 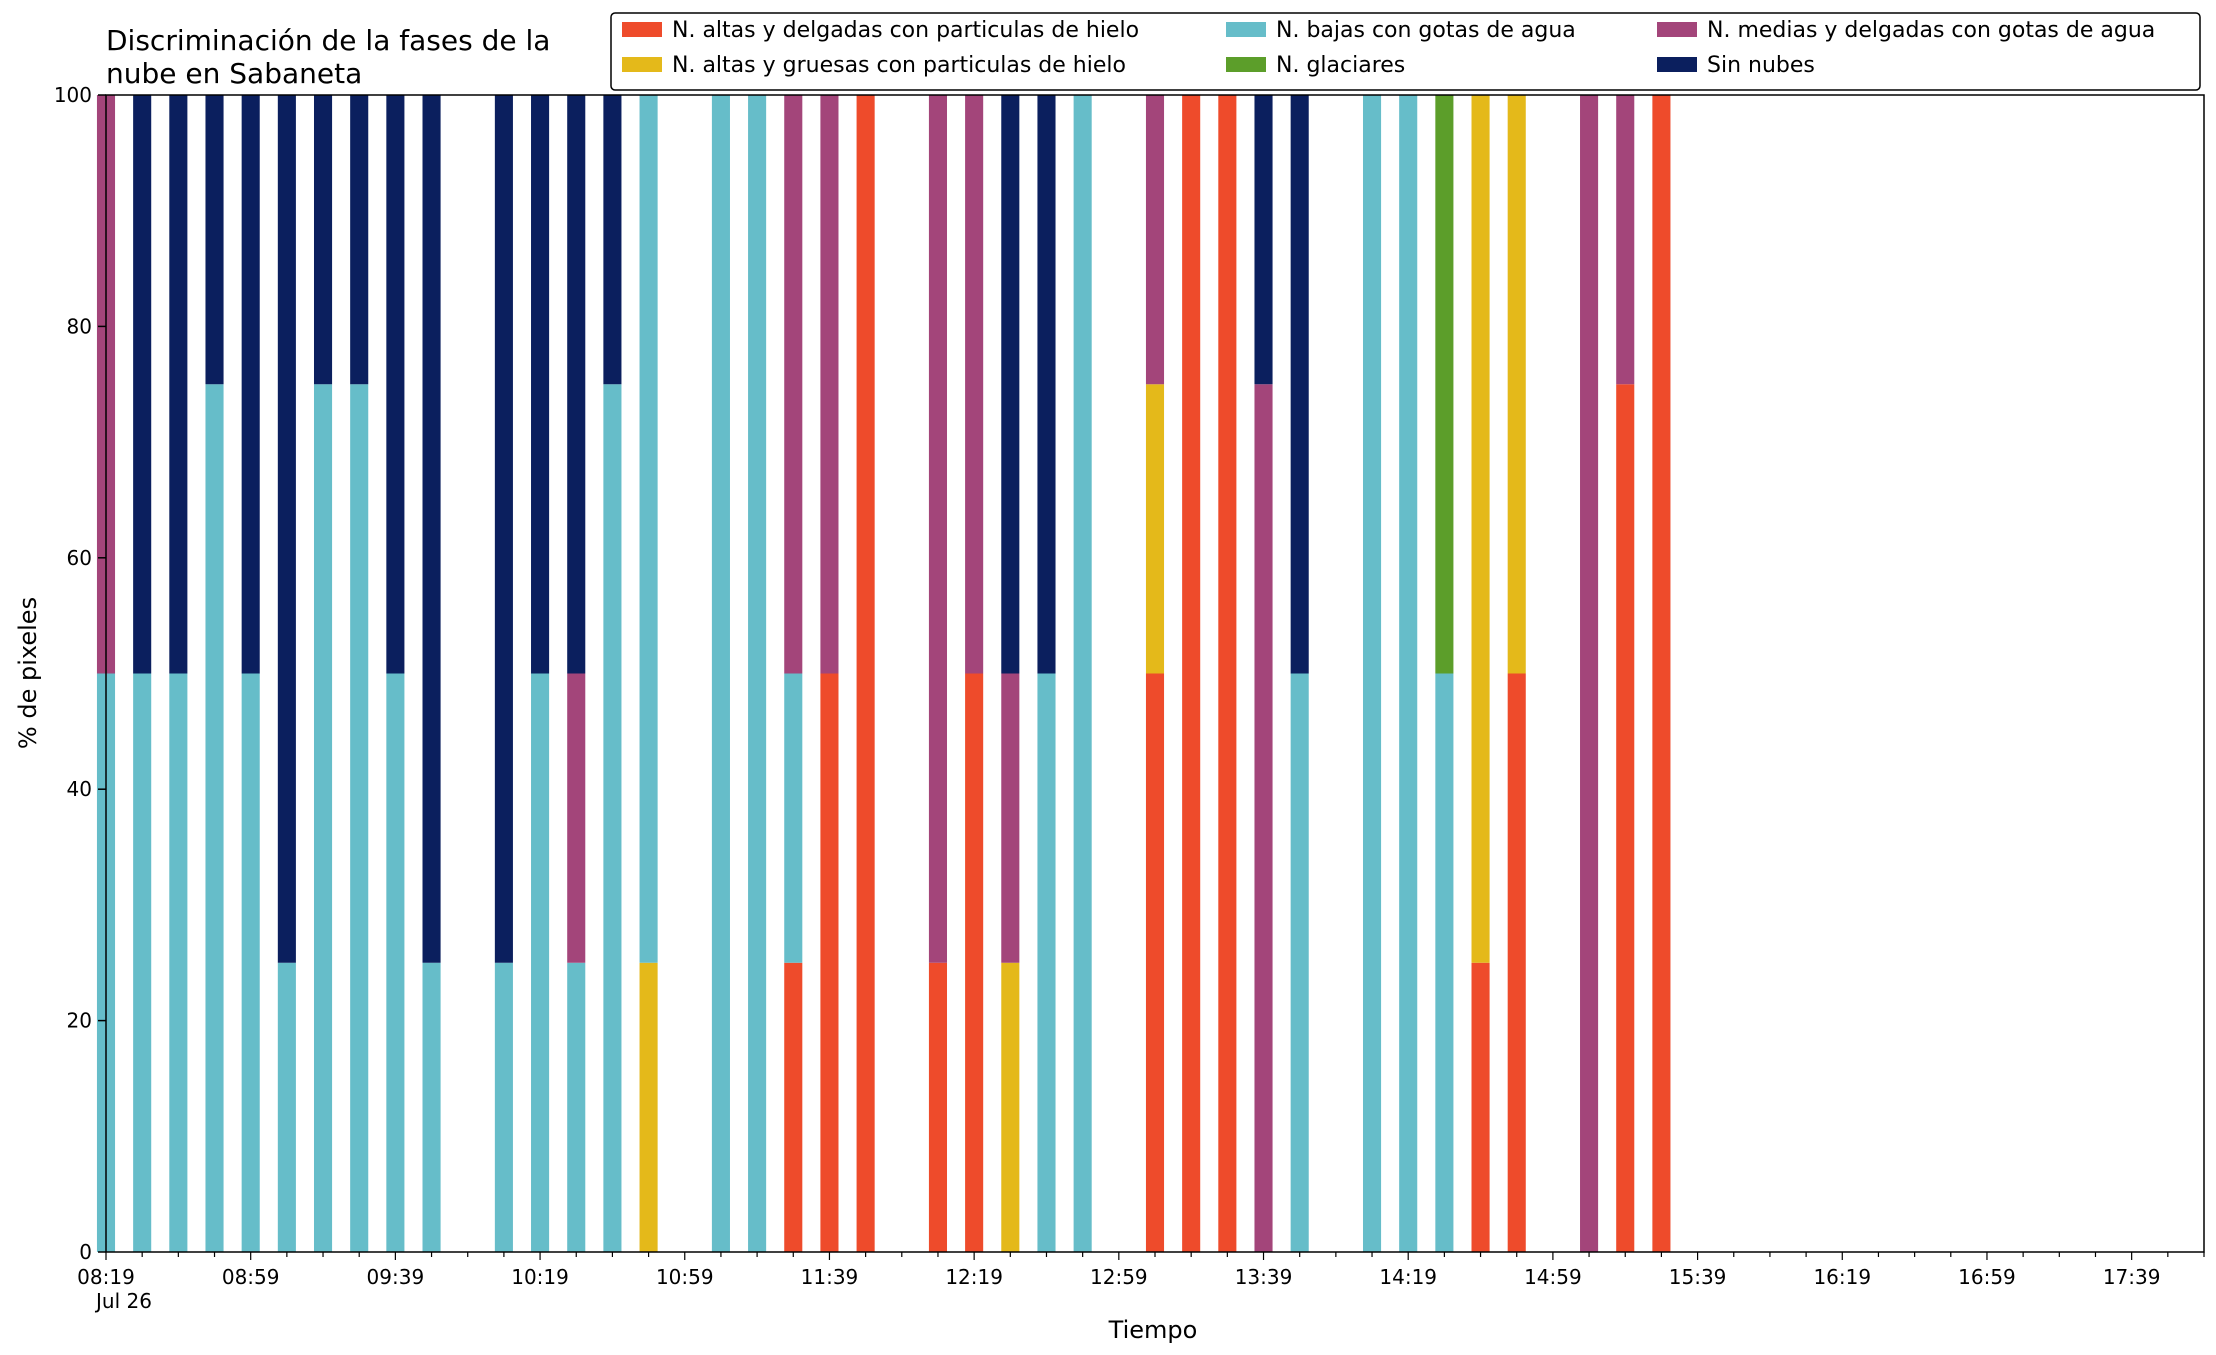 I want to click on legend-label-5: Sin nubes, so click(x=1761, y=65).